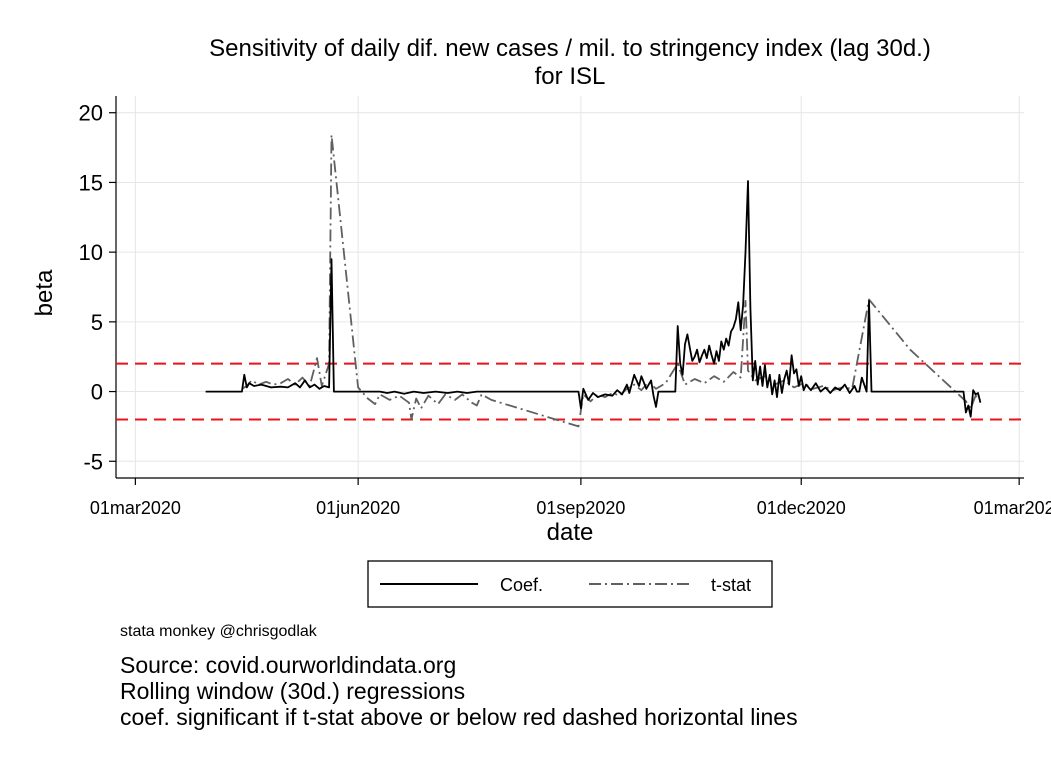  I want to click on x-tick-label: 01mar2020, so click(135, 508).